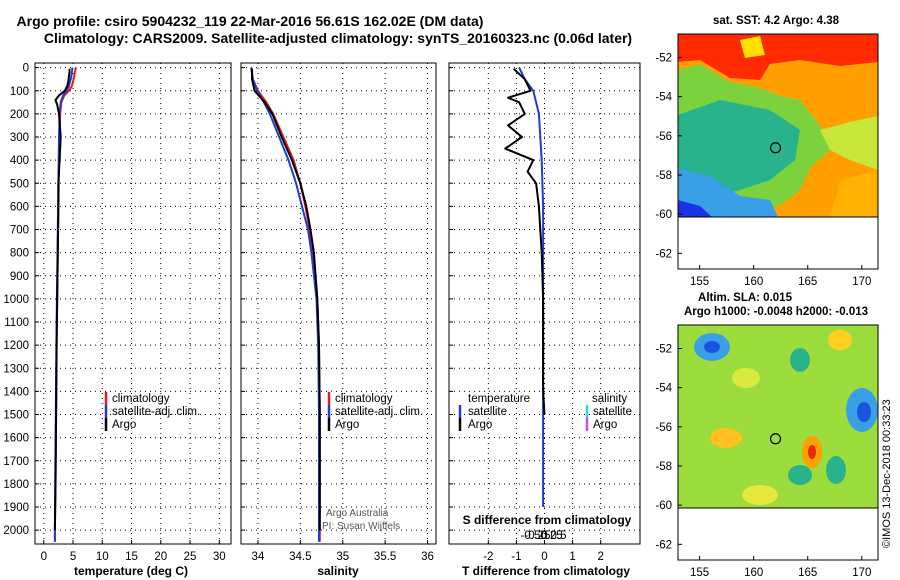 The height and width of the screenshot is (580, 900). What do you see at coordinates (379, 412) in the screenshot?
I see `legend-satellite-label: satellite-adj. clim.` at bounding box center [379, 412].